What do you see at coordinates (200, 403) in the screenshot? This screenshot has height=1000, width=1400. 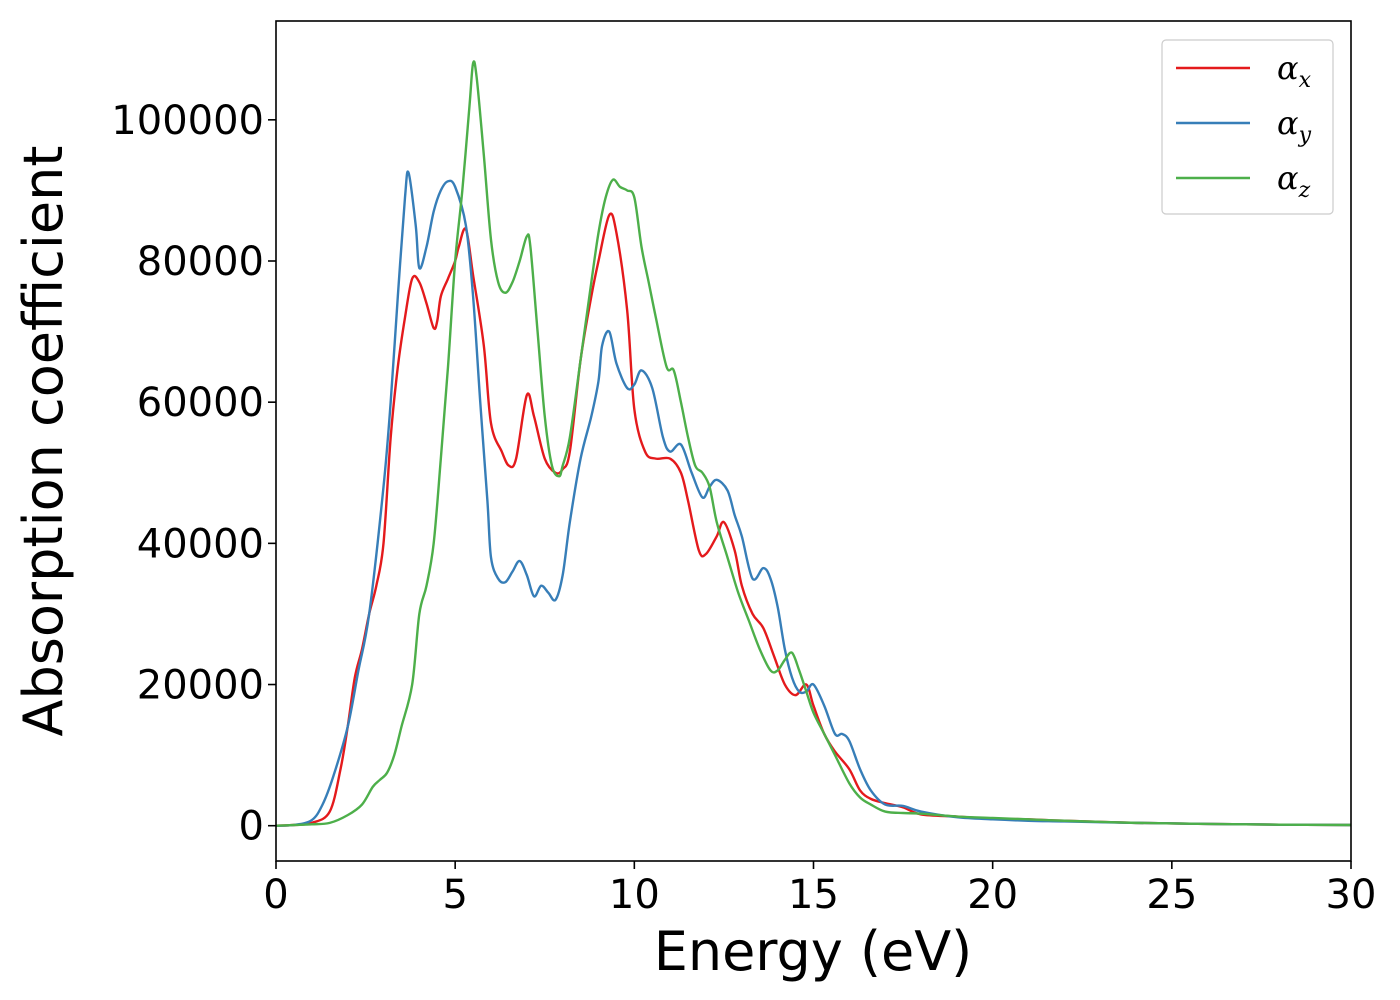 I see `y-tick-label: 60000` at bounding box center [200, 403].